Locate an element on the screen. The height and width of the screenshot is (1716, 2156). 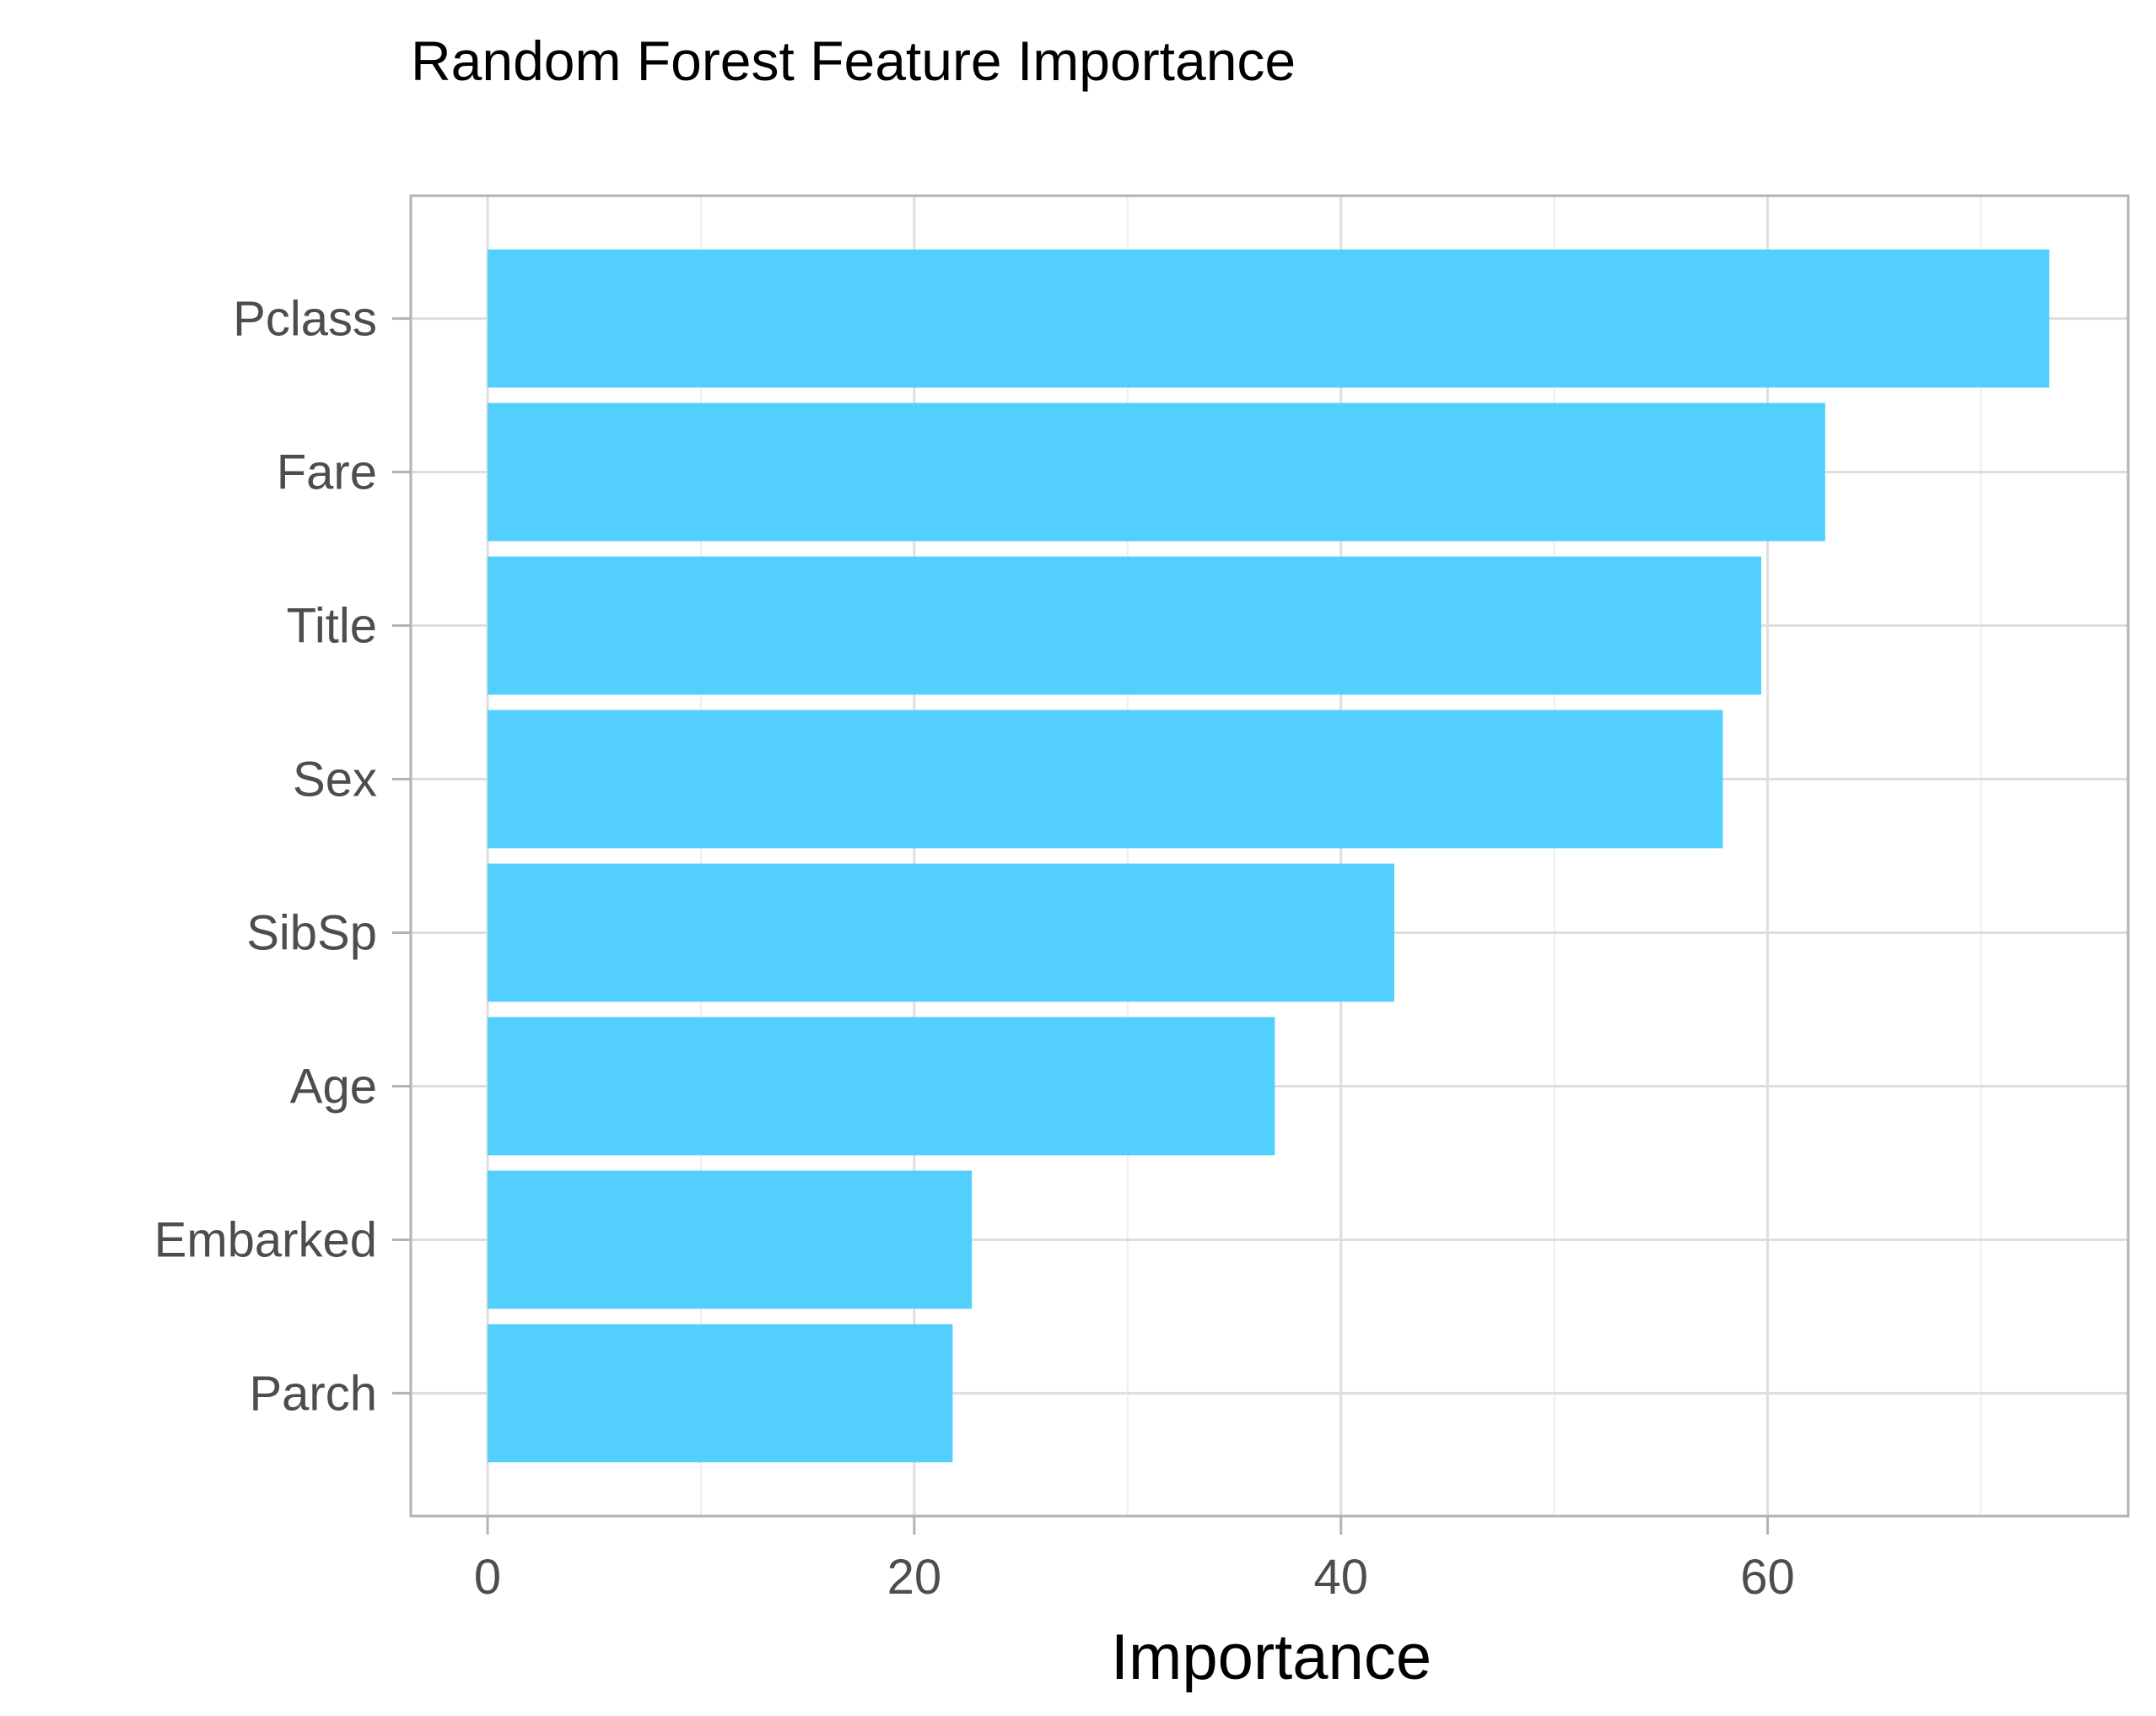
y-tick-label: Sex is located at coordinates (335, 780).